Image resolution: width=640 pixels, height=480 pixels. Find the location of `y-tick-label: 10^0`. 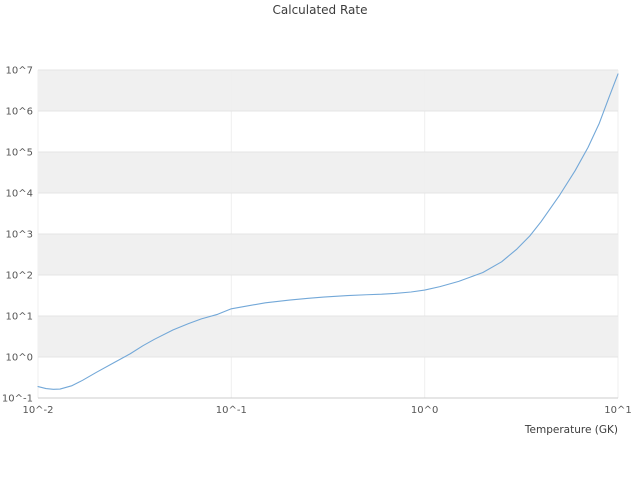

y-tick-label: 10^0 is located at coordinates (19, 358).